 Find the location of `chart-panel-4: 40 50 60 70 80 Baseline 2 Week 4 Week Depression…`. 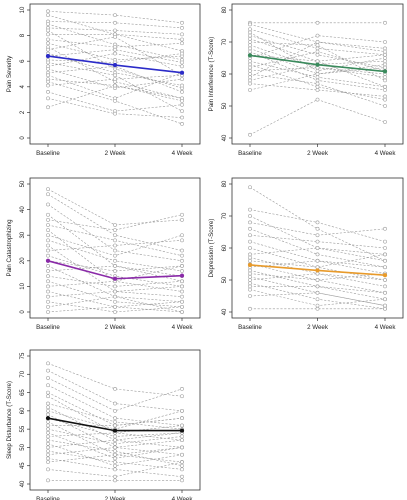

chart-panel-4: 40 50 60 70 80 Baseline 2 Week 4 Week Depression… is located at coordinates (306, 254).